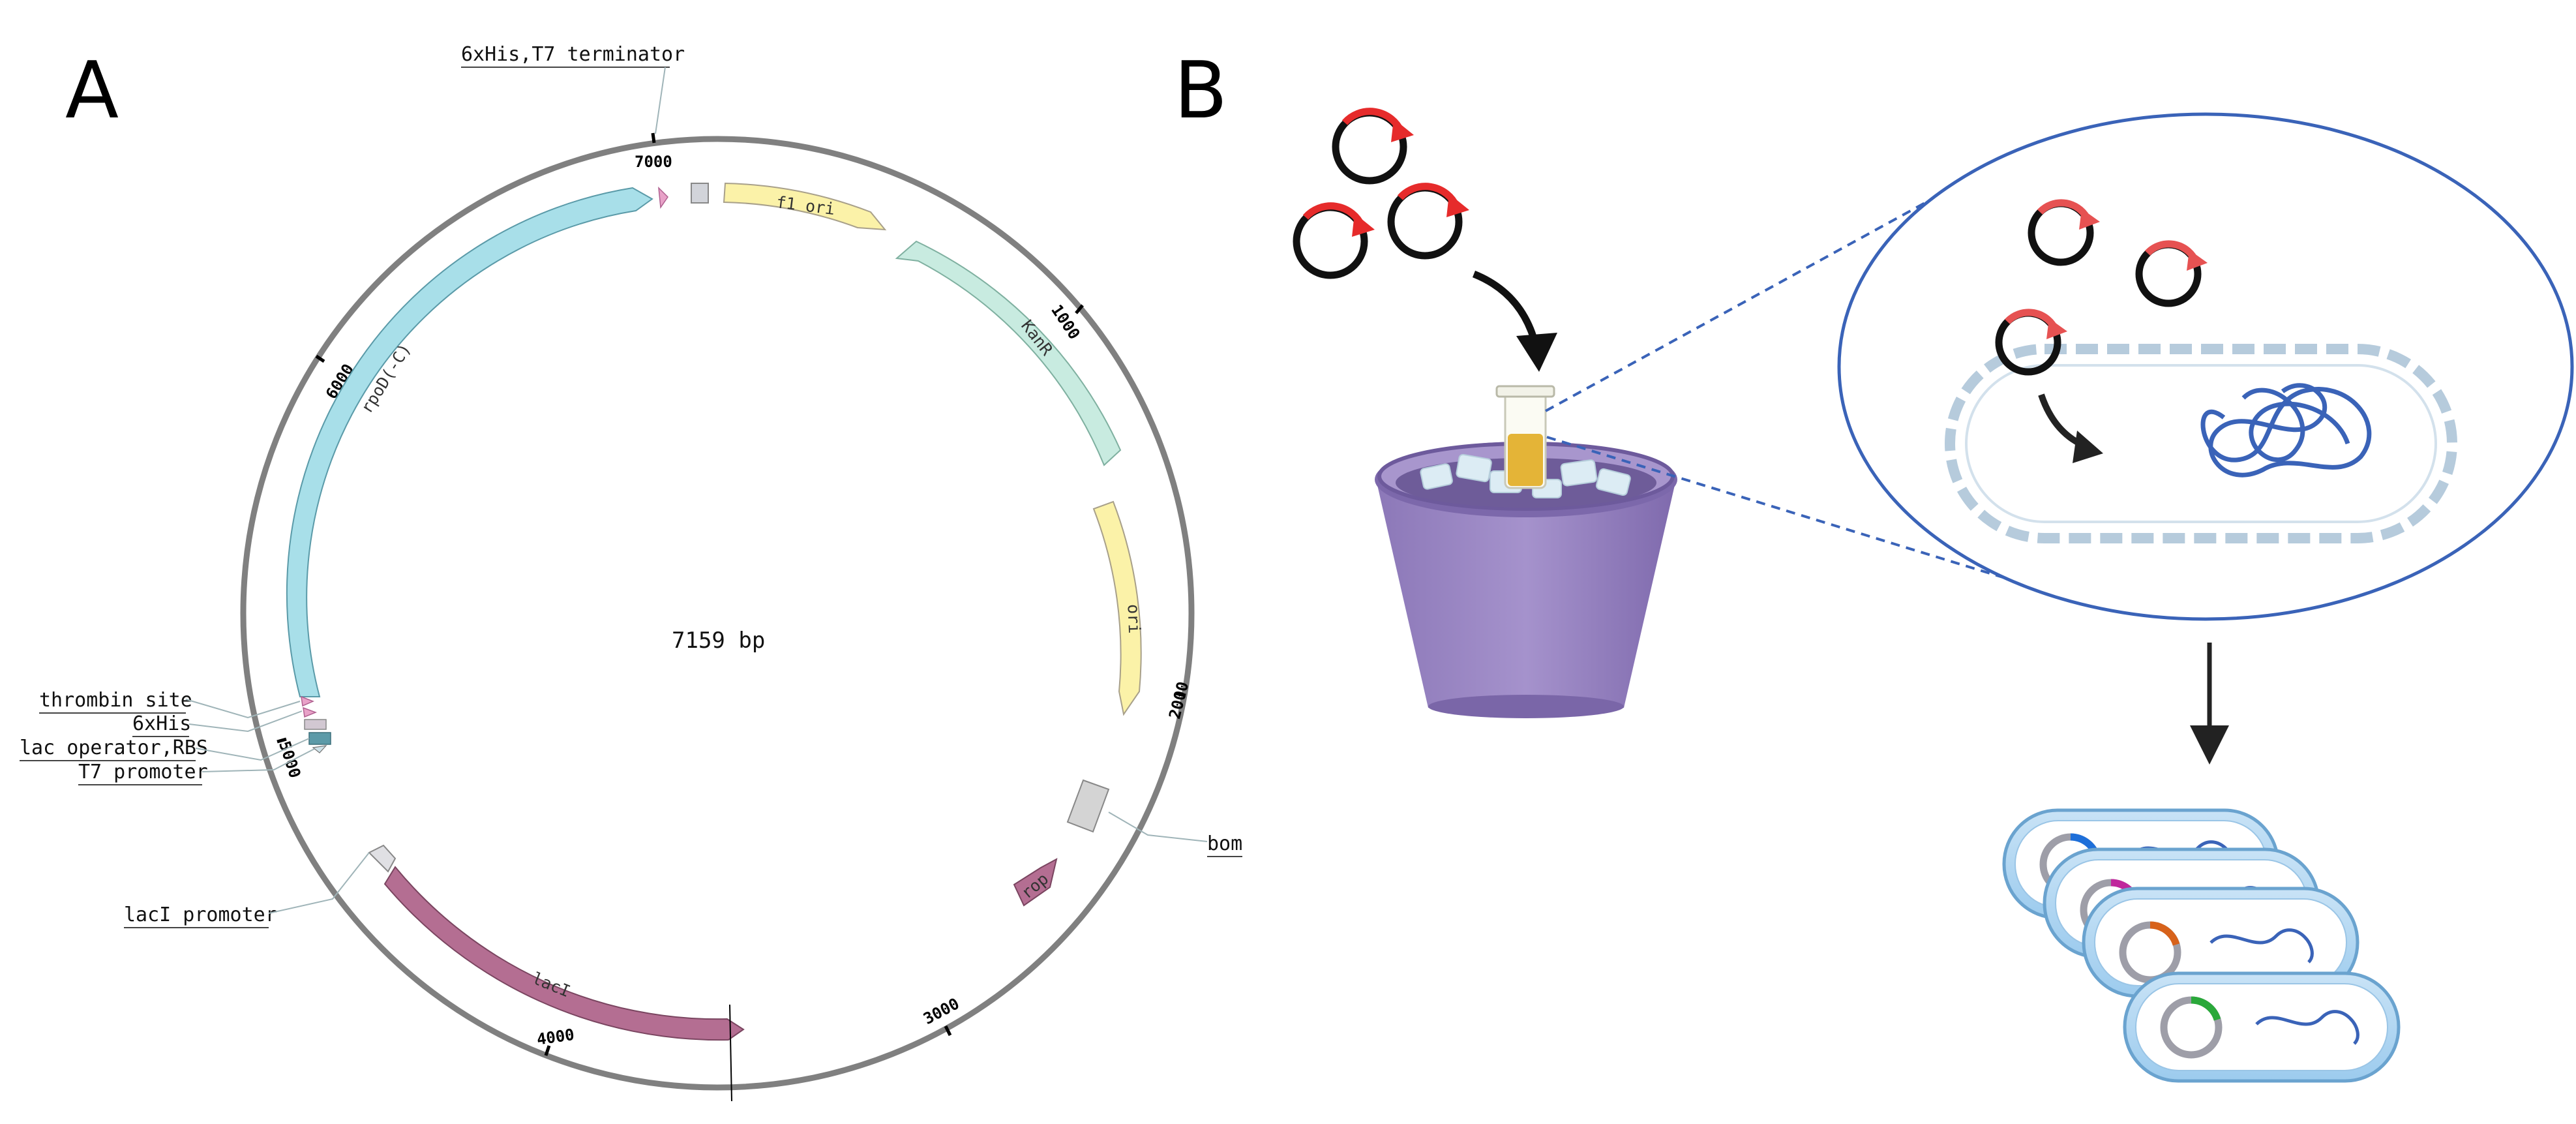 This screenshot has height=1124, width=2576. Describe the element at coordinates (1506, 308) in the screenshot. I see `arrow-into-tube` at that location.